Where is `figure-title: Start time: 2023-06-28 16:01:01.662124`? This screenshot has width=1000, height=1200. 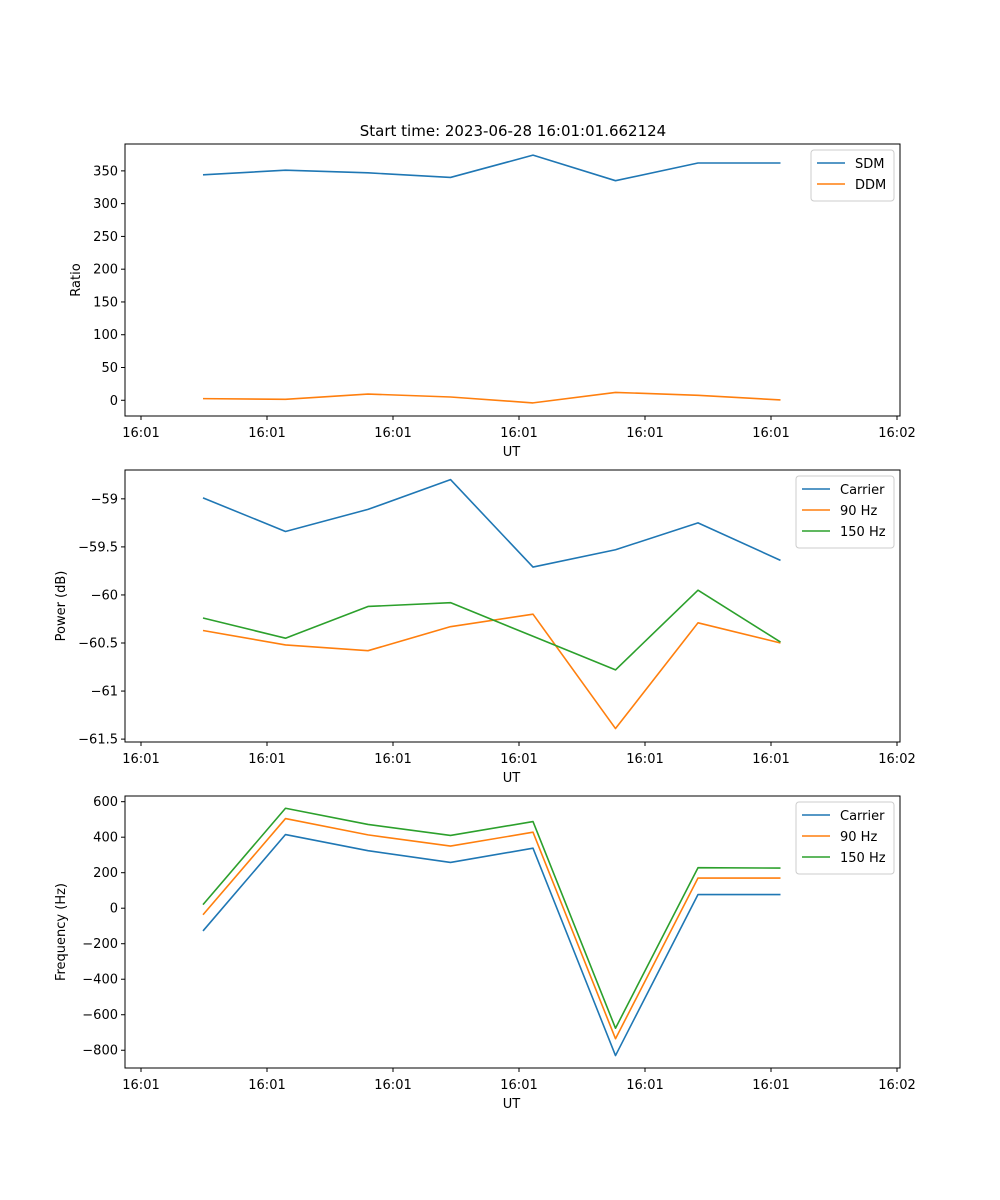 figure-title: Start time: 2023-06-28 16:01:01.662124 is located at coordinates (513, 131).